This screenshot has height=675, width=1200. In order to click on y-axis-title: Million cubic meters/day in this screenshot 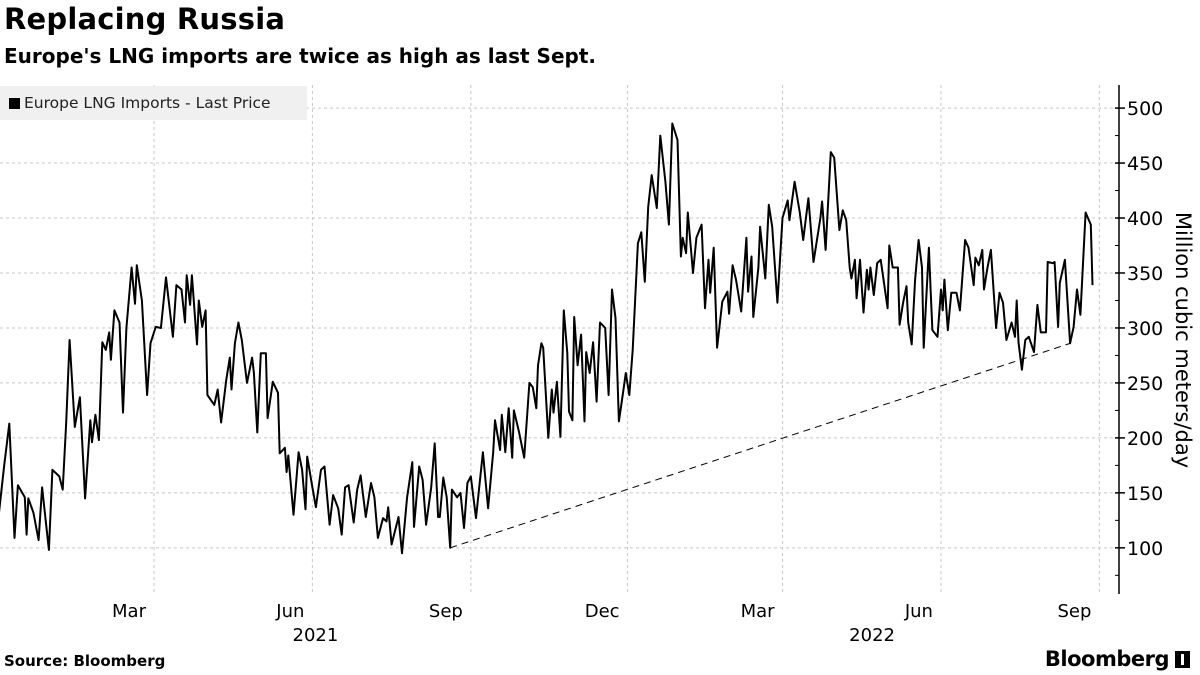, I will do `click(1183, 340)`.